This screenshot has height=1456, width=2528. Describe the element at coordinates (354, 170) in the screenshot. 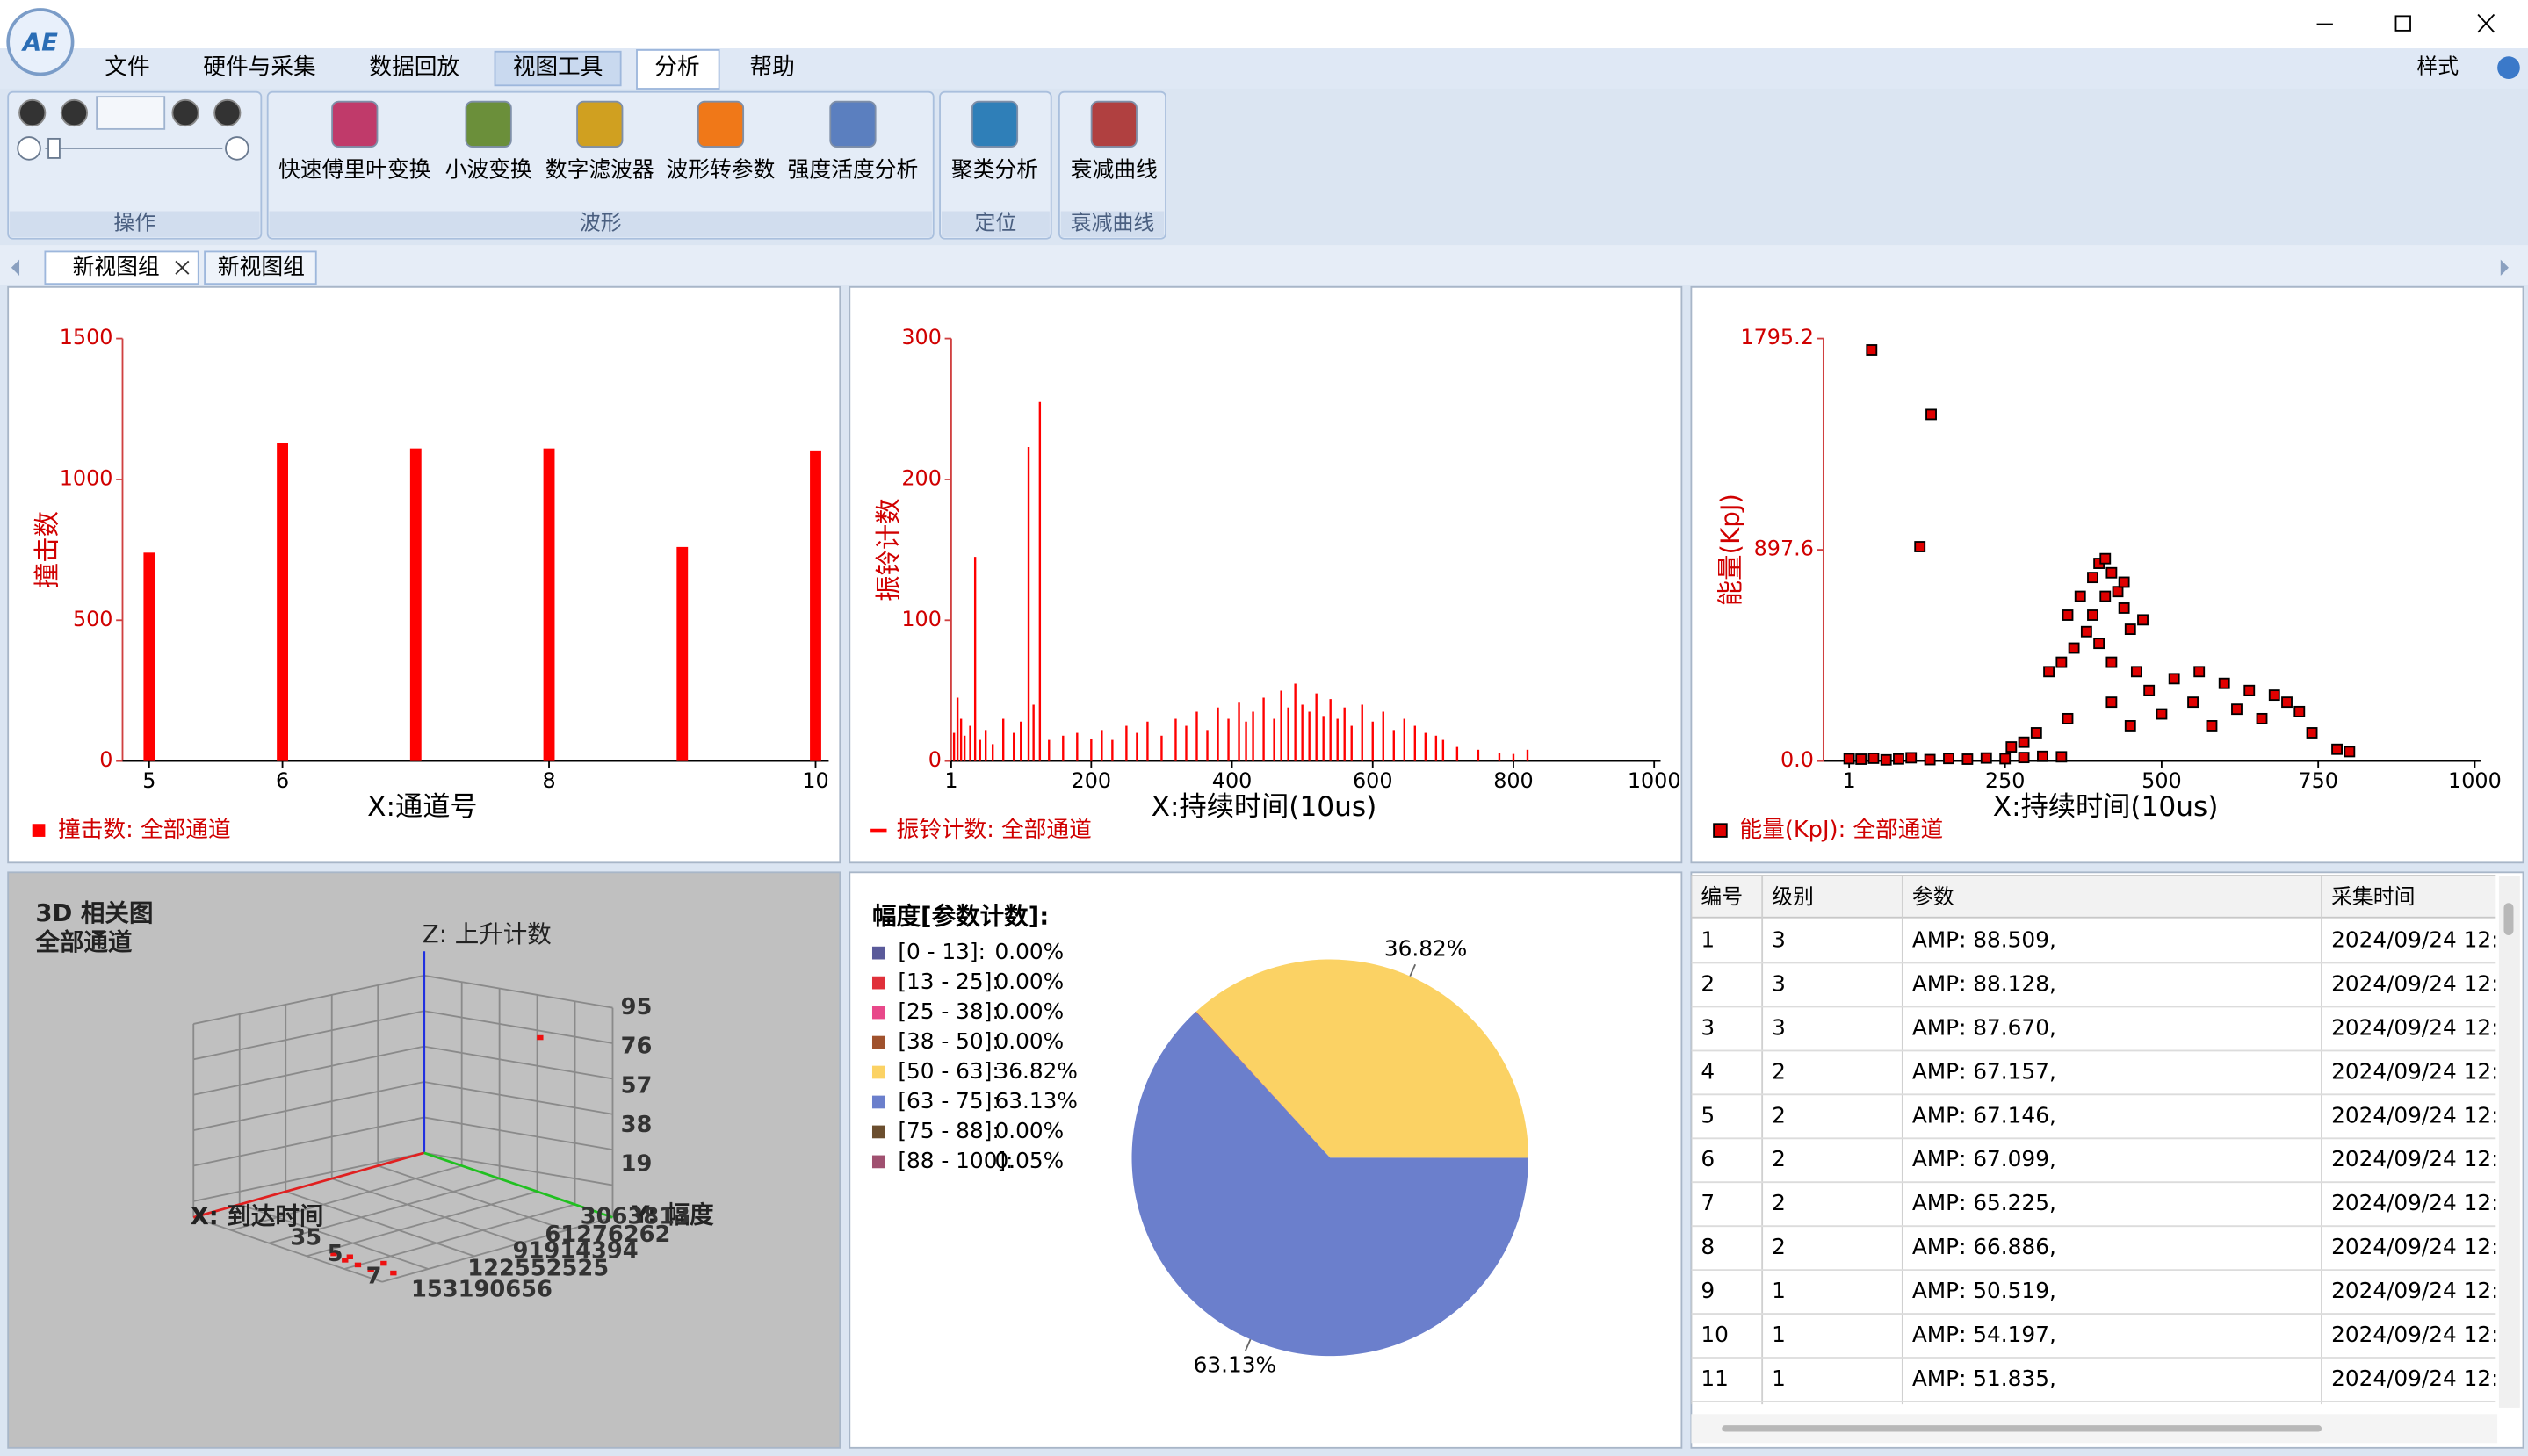

I see `ribbon-button: 快速傅里叶变换` at that location.